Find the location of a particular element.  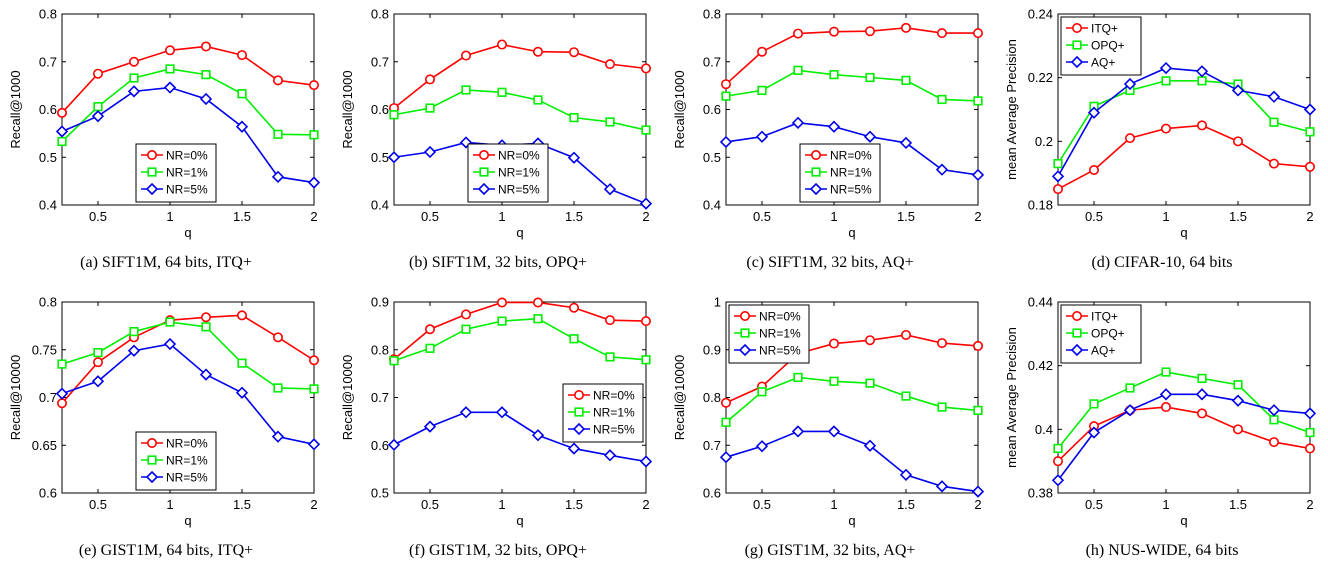

y-axis-label: mean Average Precision is located at coordinates (1011, 109).